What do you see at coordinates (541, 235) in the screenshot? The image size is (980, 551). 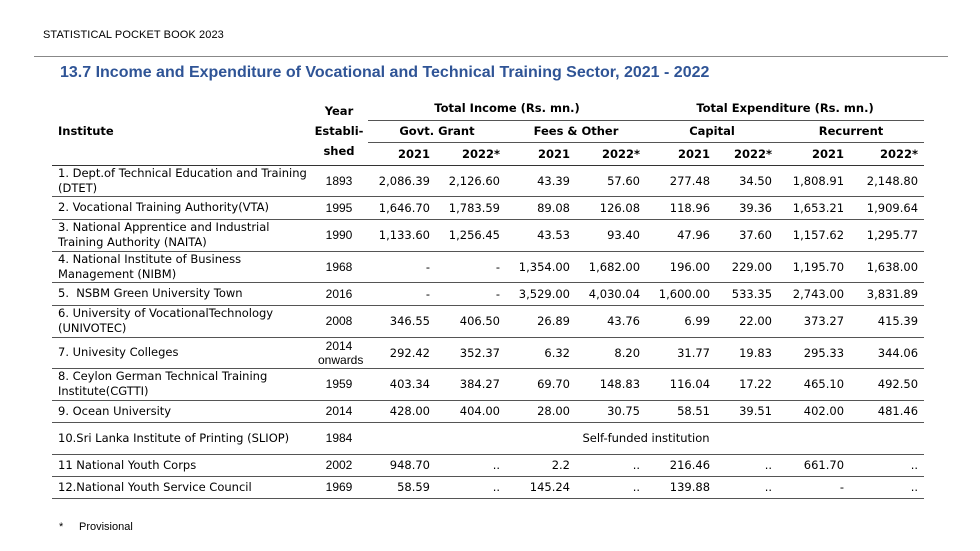 I see `fees-other-2021: 43.53` at bounding box center [541, 235].